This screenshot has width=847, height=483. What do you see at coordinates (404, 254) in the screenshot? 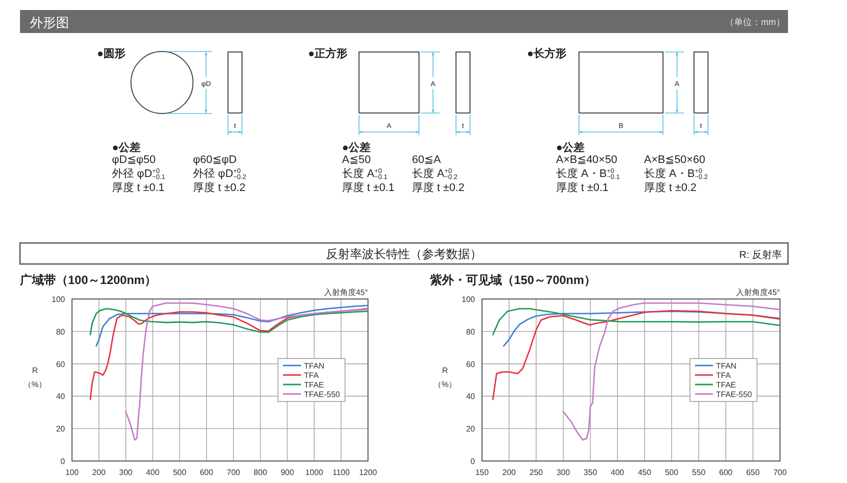
I see `text: 反射率波长特性（参考数据）` at bounding box center [404, 254].